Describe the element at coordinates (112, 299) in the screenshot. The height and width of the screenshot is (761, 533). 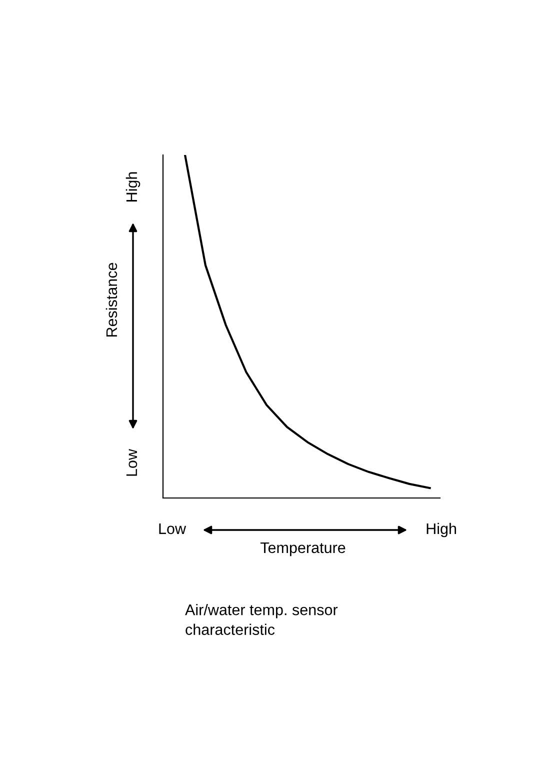
I see `y-axis-title: Resistance` at that location.